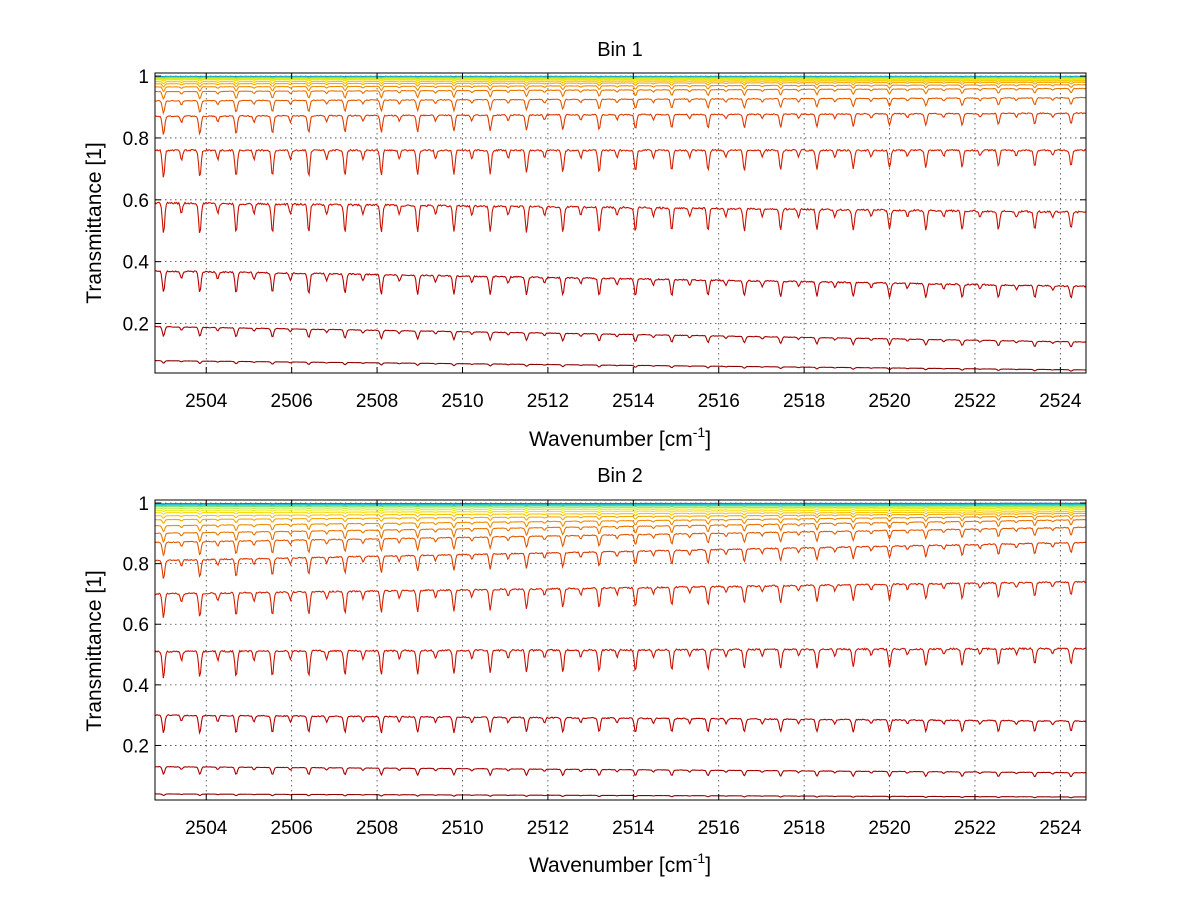  Describe the element at coordinates (620, 50) in the screenshot. I see `chart-title: Bin 1` at that location.